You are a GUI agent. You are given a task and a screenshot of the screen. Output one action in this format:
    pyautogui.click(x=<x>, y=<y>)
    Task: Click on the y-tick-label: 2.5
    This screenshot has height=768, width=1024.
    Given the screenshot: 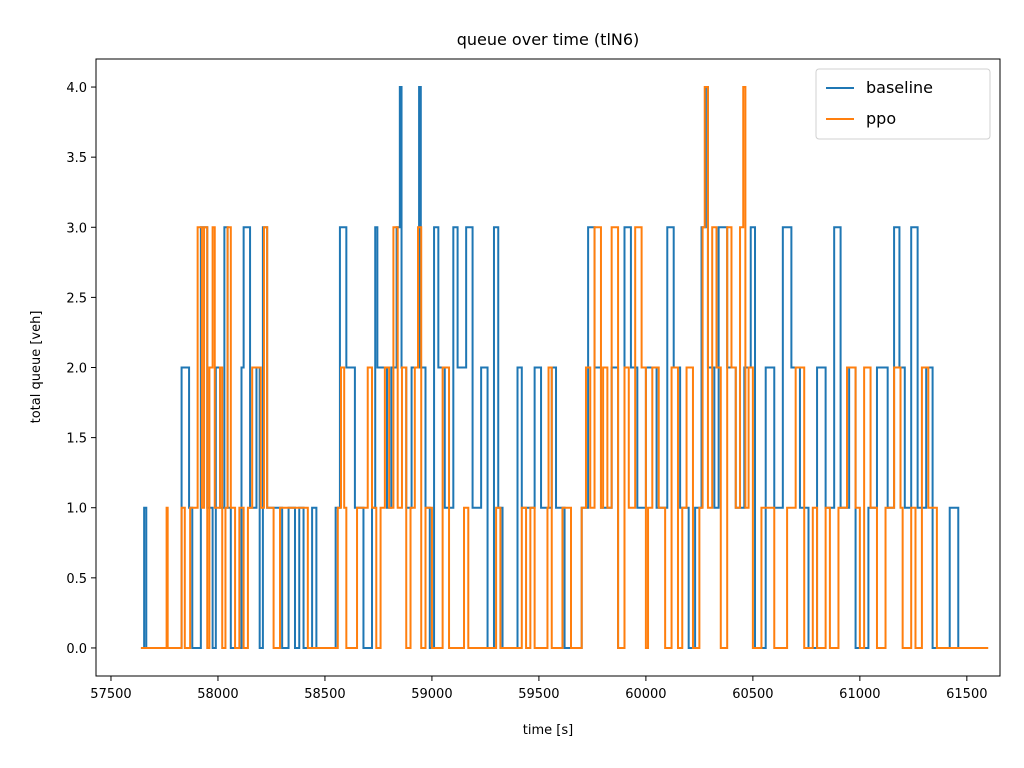 What is the action you would take?
    pyautogui.click(x=76, y=298)
    